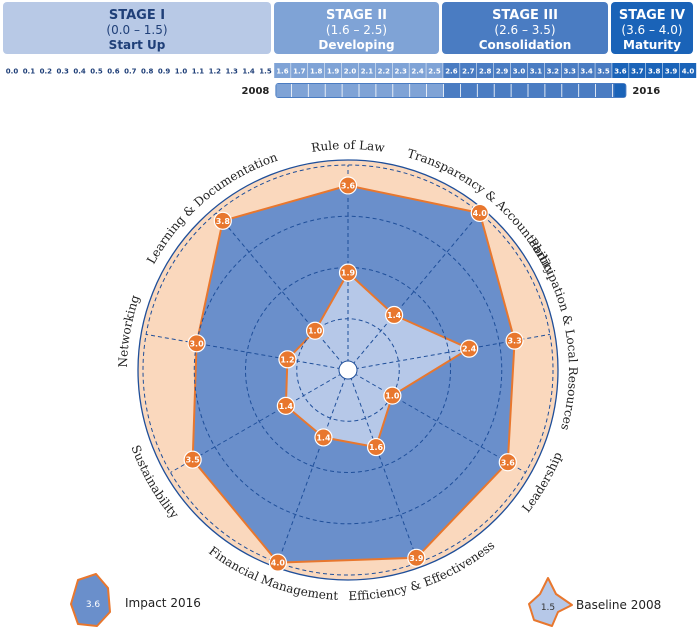 Image resolution: width=697 pixels, height=638 pixels. Describe the element at coordinates (356, 15) in the screenshot. I see `stage-2-title: STAGE II` at that location.